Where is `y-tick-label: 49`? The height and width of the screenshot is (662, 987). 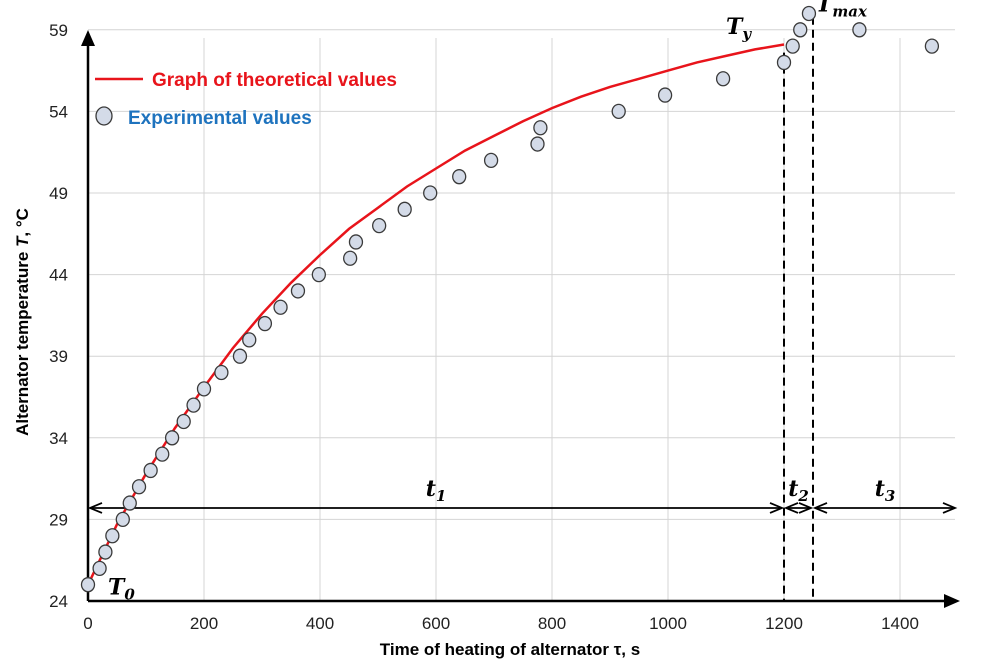 y-tick-label: 49 is located at coordinates (58, 193).